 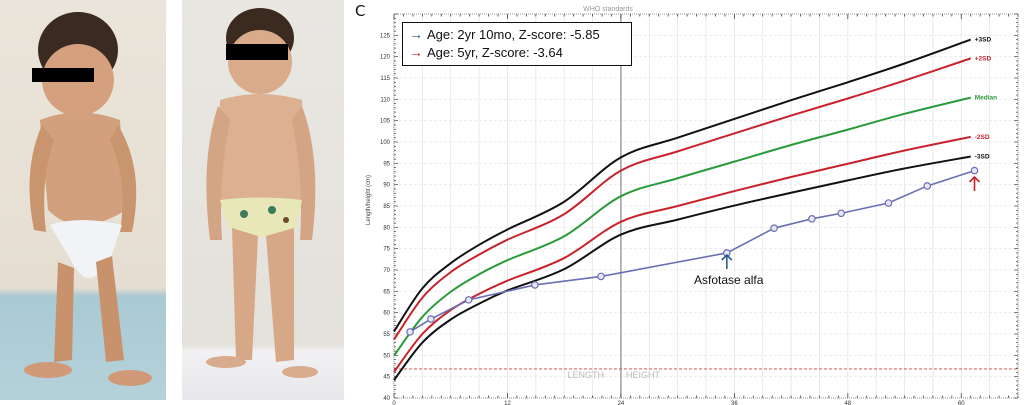 I want to click on series-label: -3SD, so click(x=982, y=157).